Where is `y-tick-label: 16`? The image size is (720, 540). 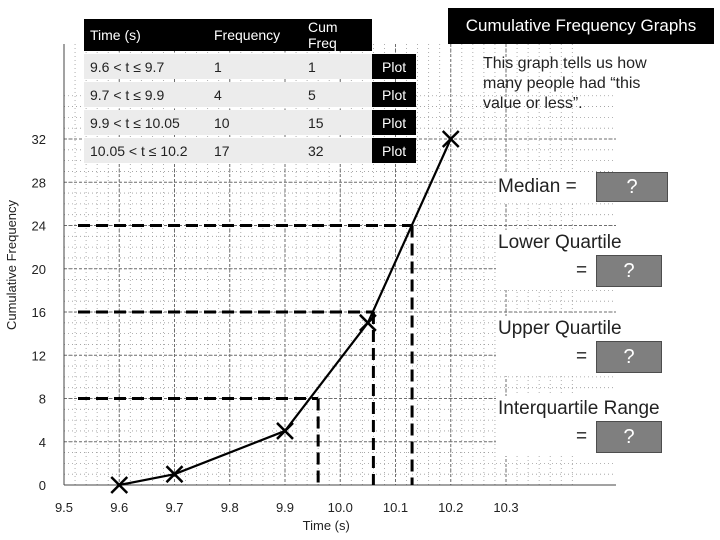 y-tick-label: 16 is located at coordinates (39, 312).